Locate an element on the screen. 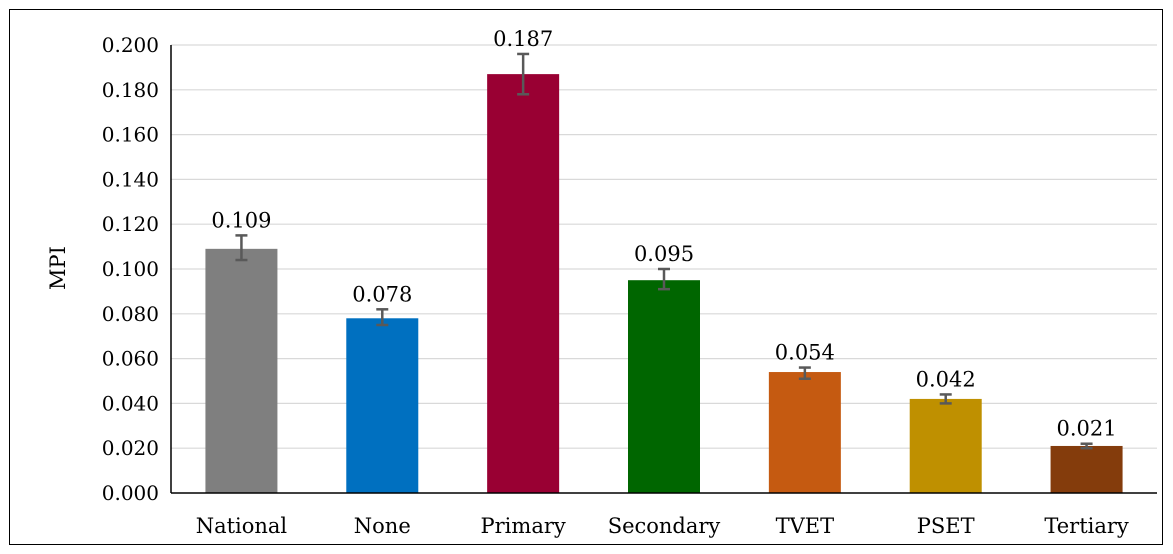 Image resolution: width=1173 pixels, height=554 pixels. y-tick-label: 0.080 is located at coordinates (130, 314).